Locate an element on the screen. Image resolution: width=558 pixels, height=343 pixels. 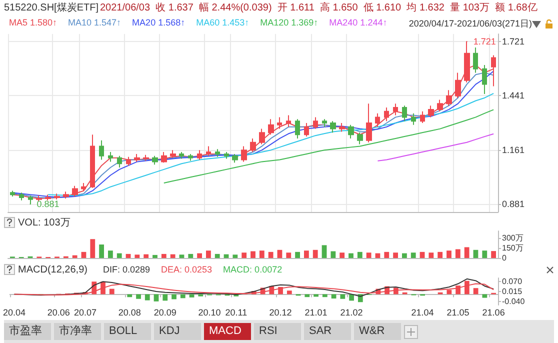
chart-title: 515220.SH[煤炭ETF] is located at coordinates (51, 8).